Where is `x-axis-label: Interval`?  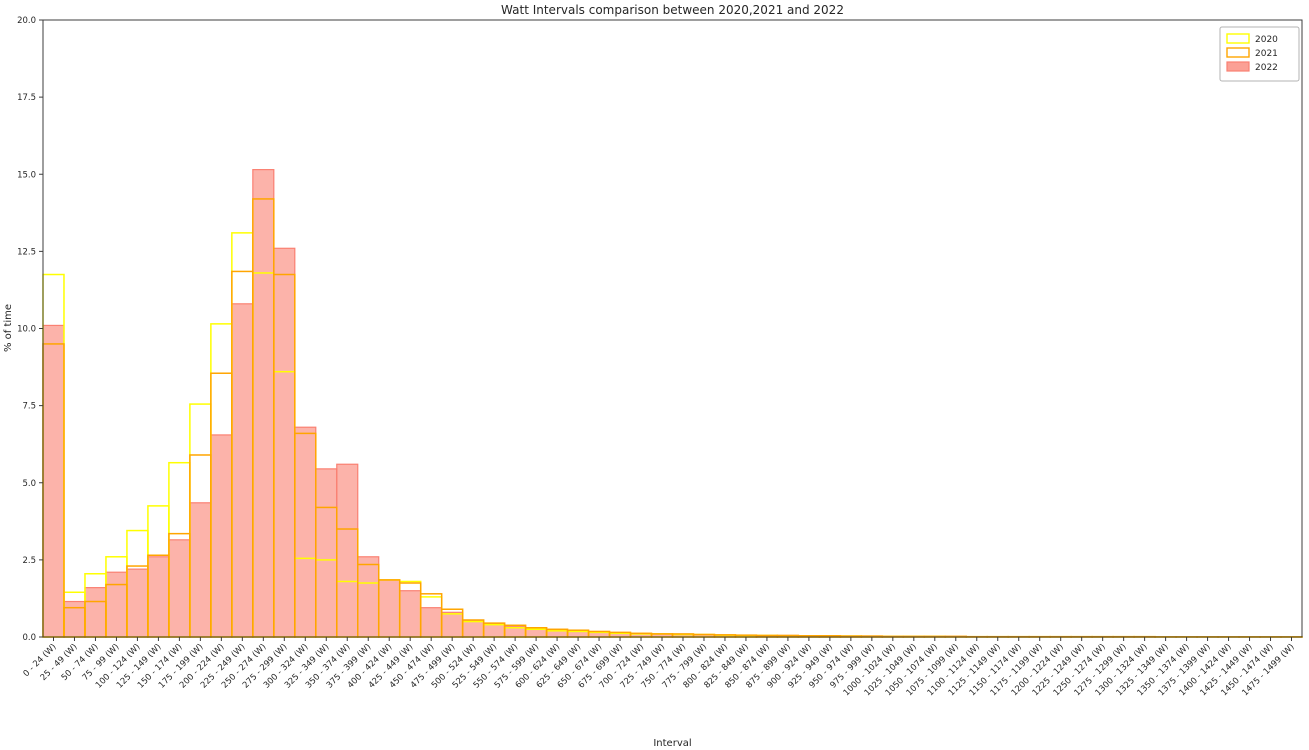 x-axis-label: Interval is located at coordinates (672, 743).